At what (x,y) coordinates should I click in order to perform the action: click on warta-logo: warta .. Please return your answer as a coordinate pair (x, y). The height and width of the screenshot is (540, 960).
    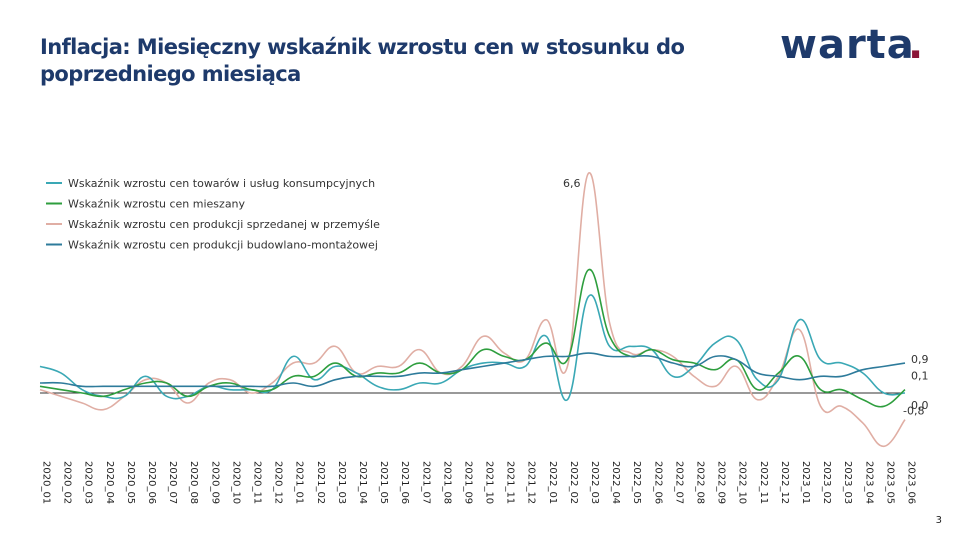
    Looking at the image, I should click on (851, 45).